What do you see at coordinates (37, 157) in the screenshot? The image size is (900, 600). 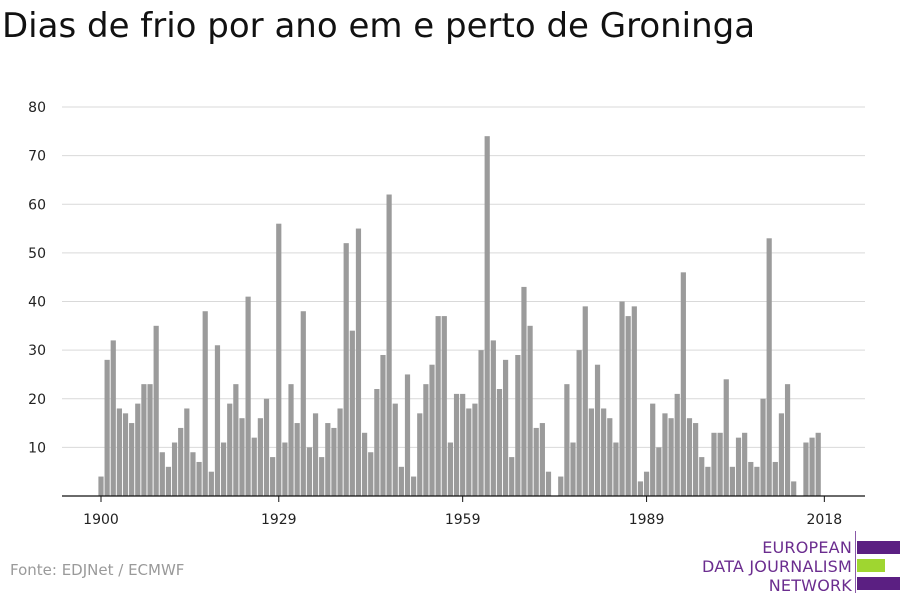 I see `y-tick-label: 70` at bounding box center [37, 157].